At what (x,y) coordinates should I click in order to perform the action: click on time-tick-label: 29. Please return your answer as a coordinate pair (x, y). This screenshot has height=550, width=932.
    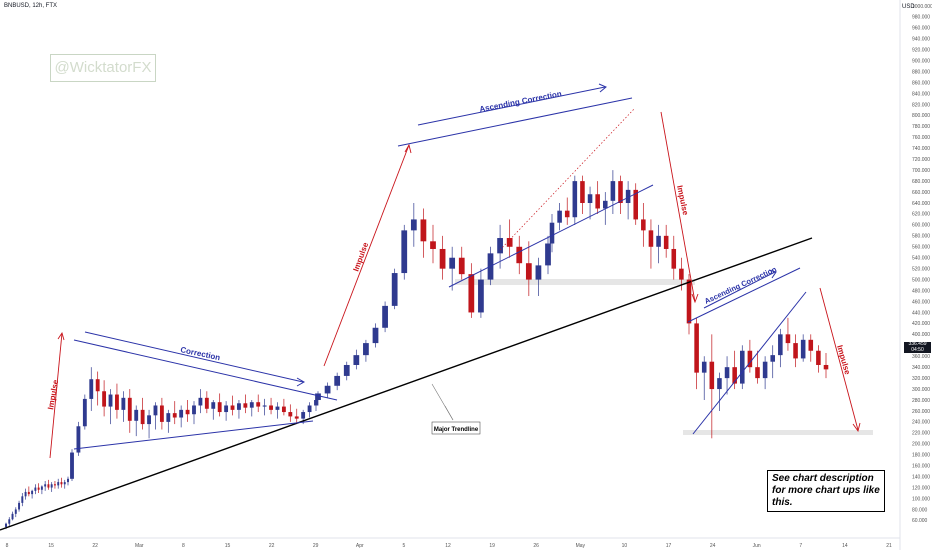
    Looking at the image, I should click on (316, 546).